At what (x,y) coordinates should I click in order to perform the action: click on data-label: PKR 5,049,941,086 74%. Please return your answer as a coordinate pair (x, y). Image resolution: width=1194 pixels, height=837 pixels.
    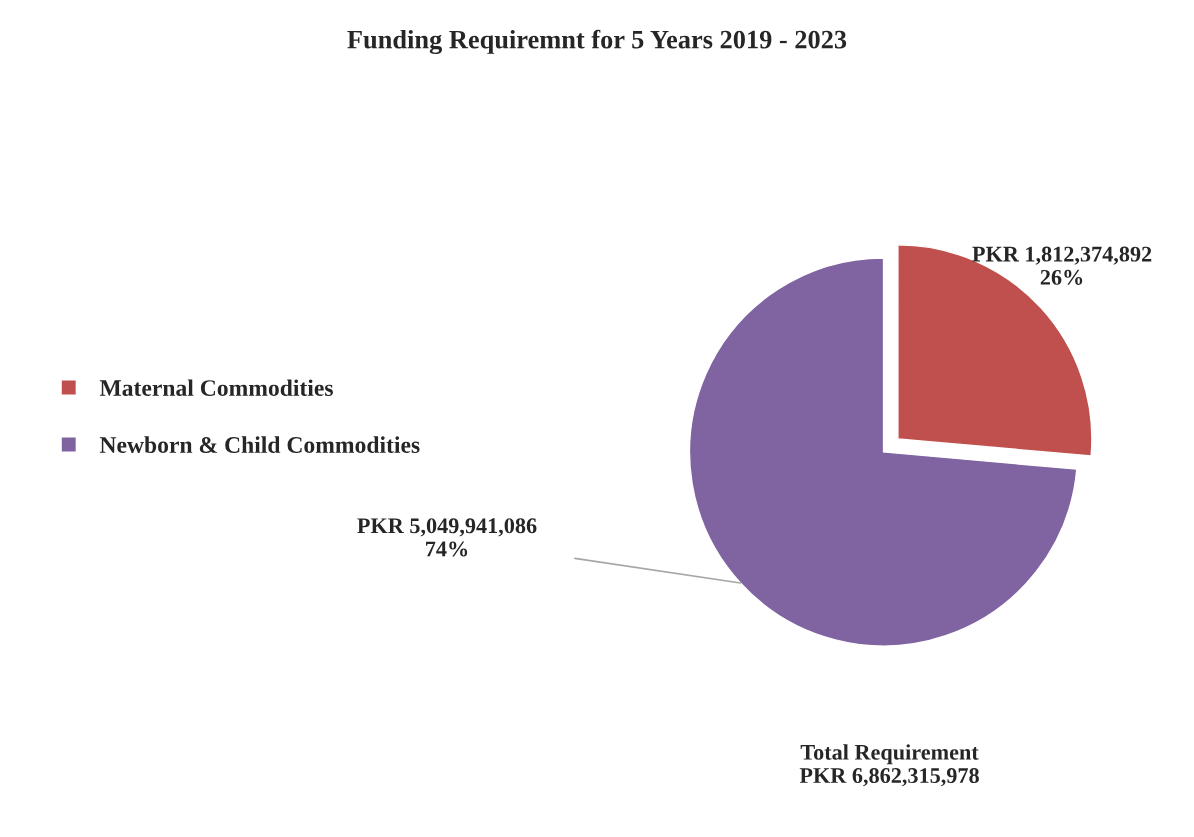
    Looking at the image, I should click on (447, 537).